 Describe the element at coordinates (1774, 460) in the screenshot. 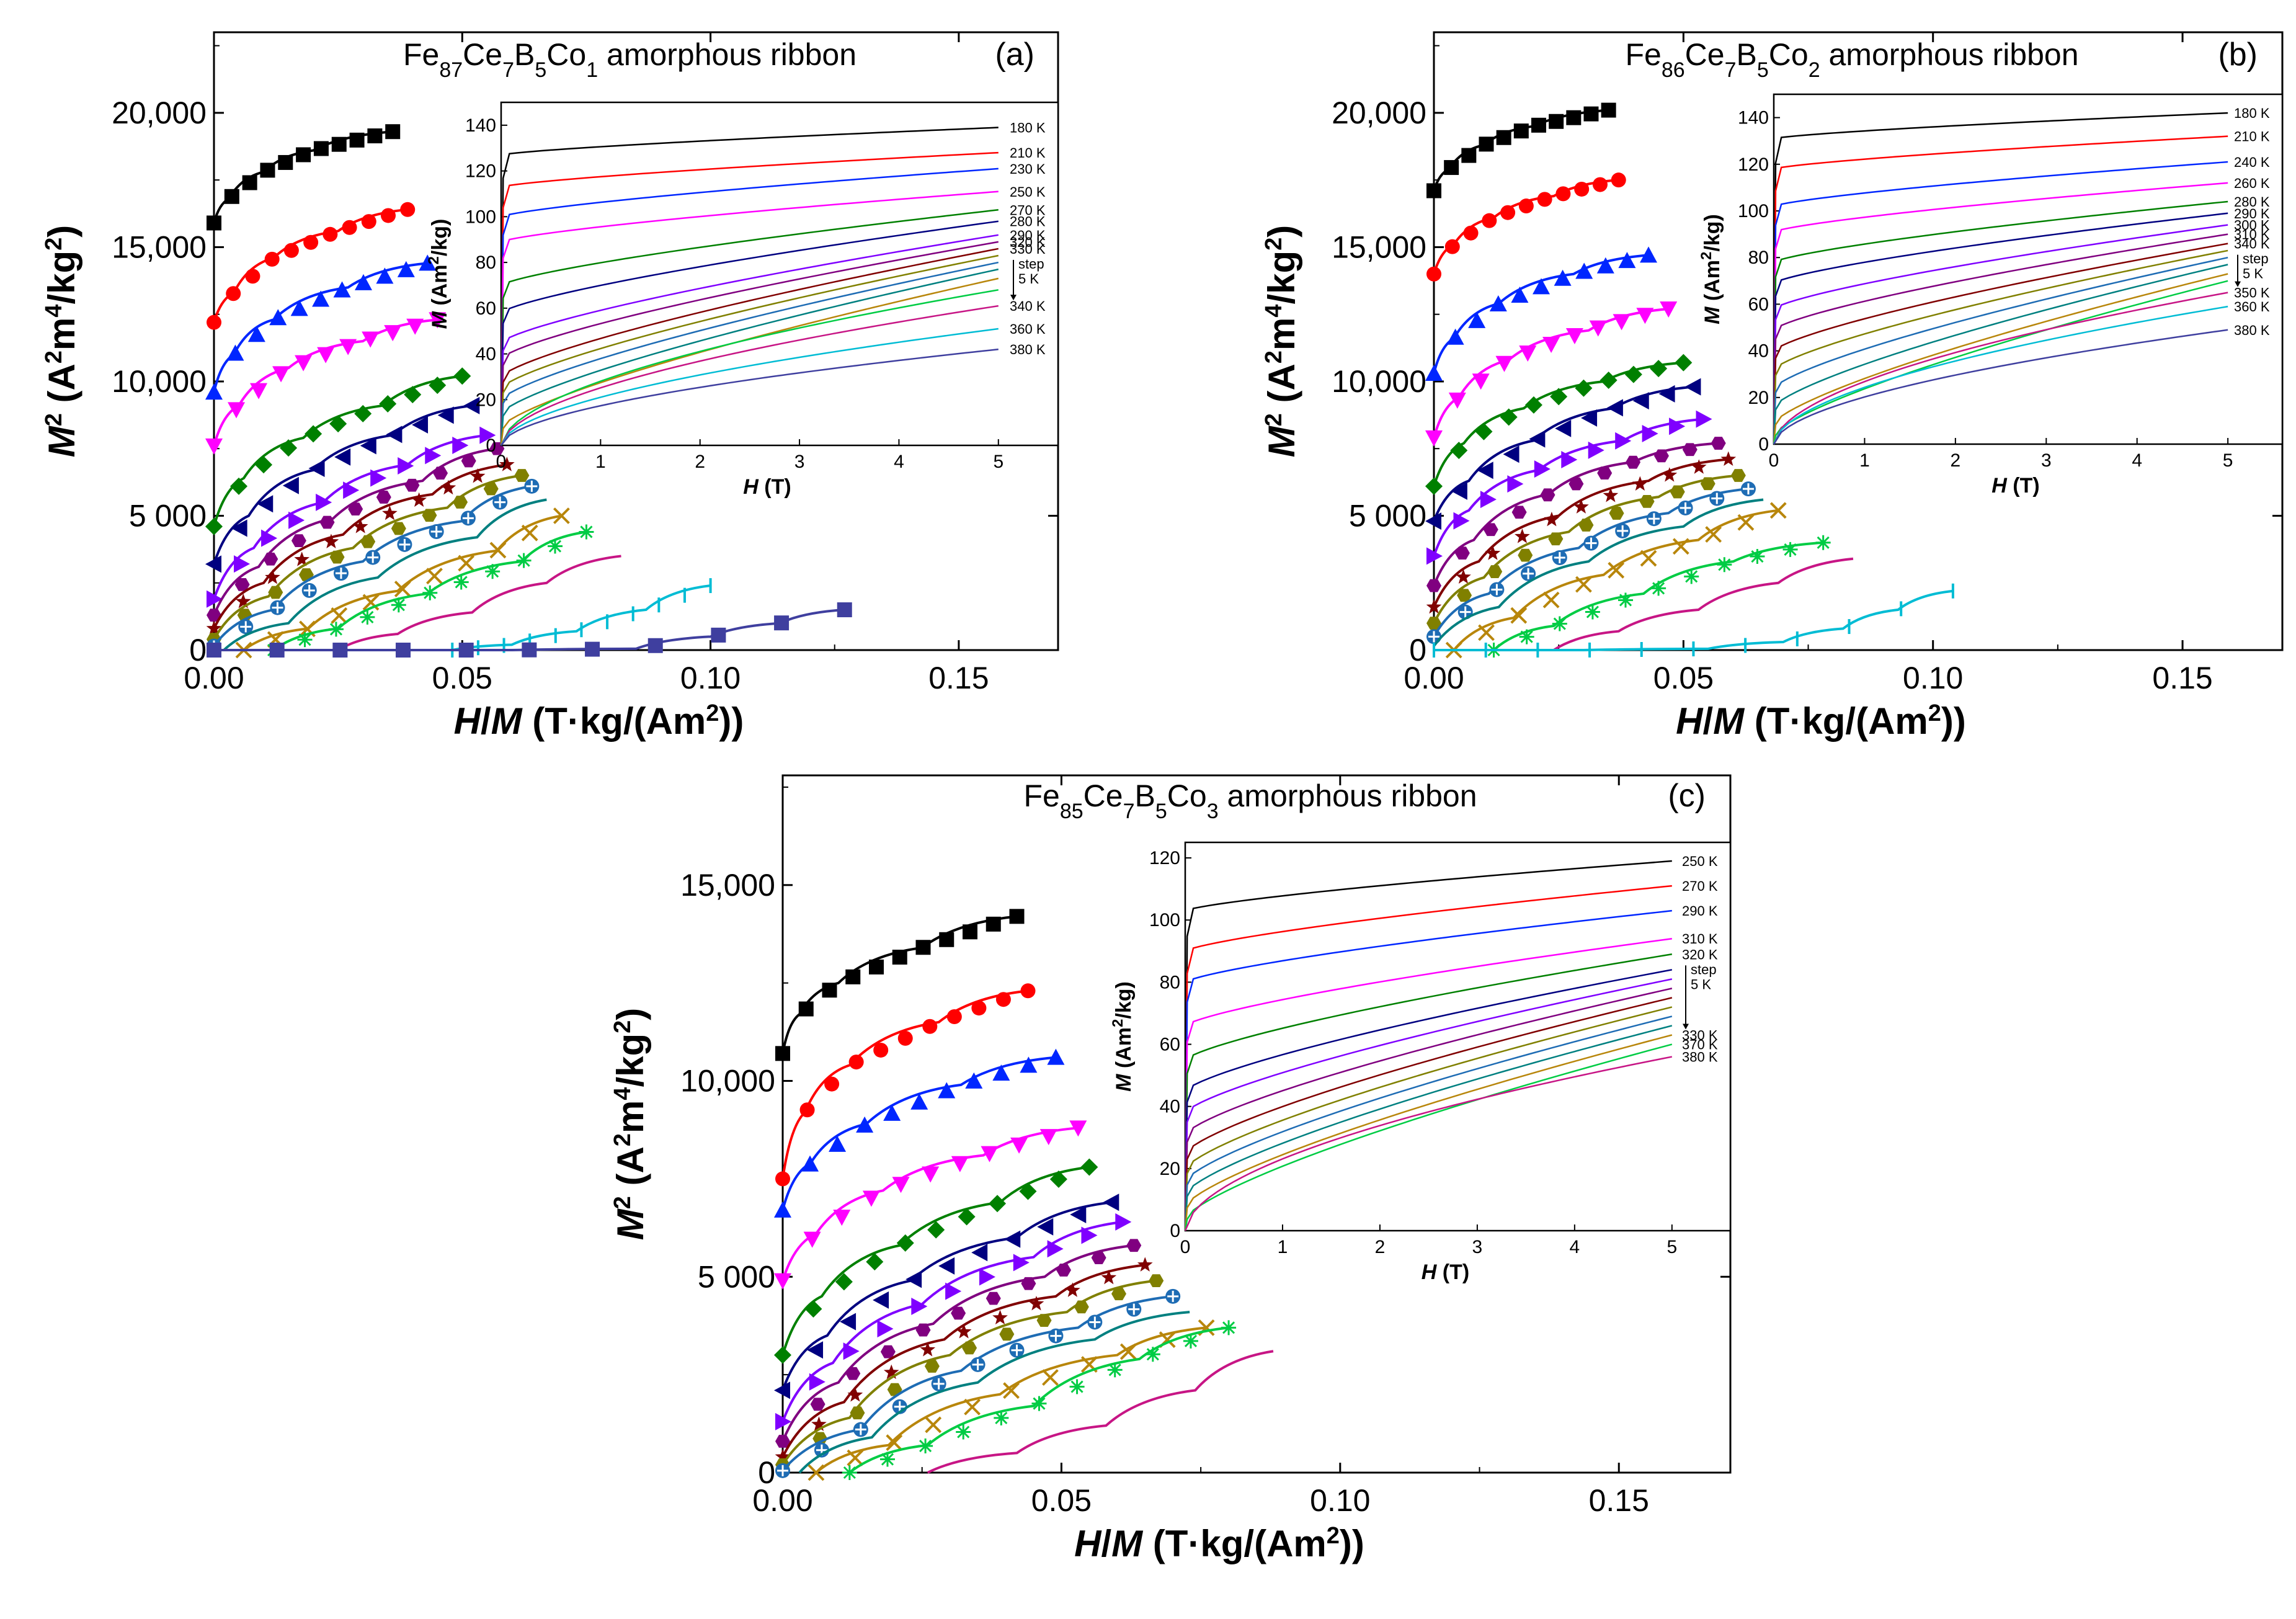

I see `inset-x-tick-label: 0` at that location.